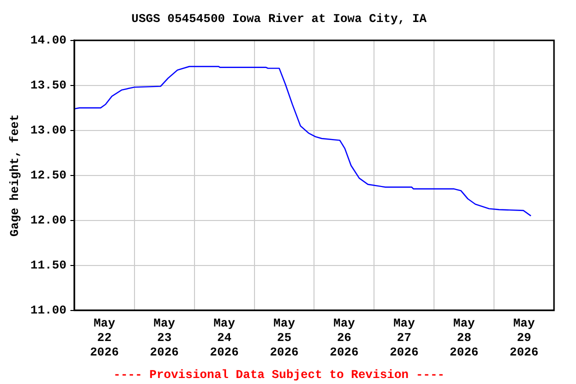 This screenshot has height=384, width=576. I want to click on x-tick-label: May 28 2026, so click(464, 338).